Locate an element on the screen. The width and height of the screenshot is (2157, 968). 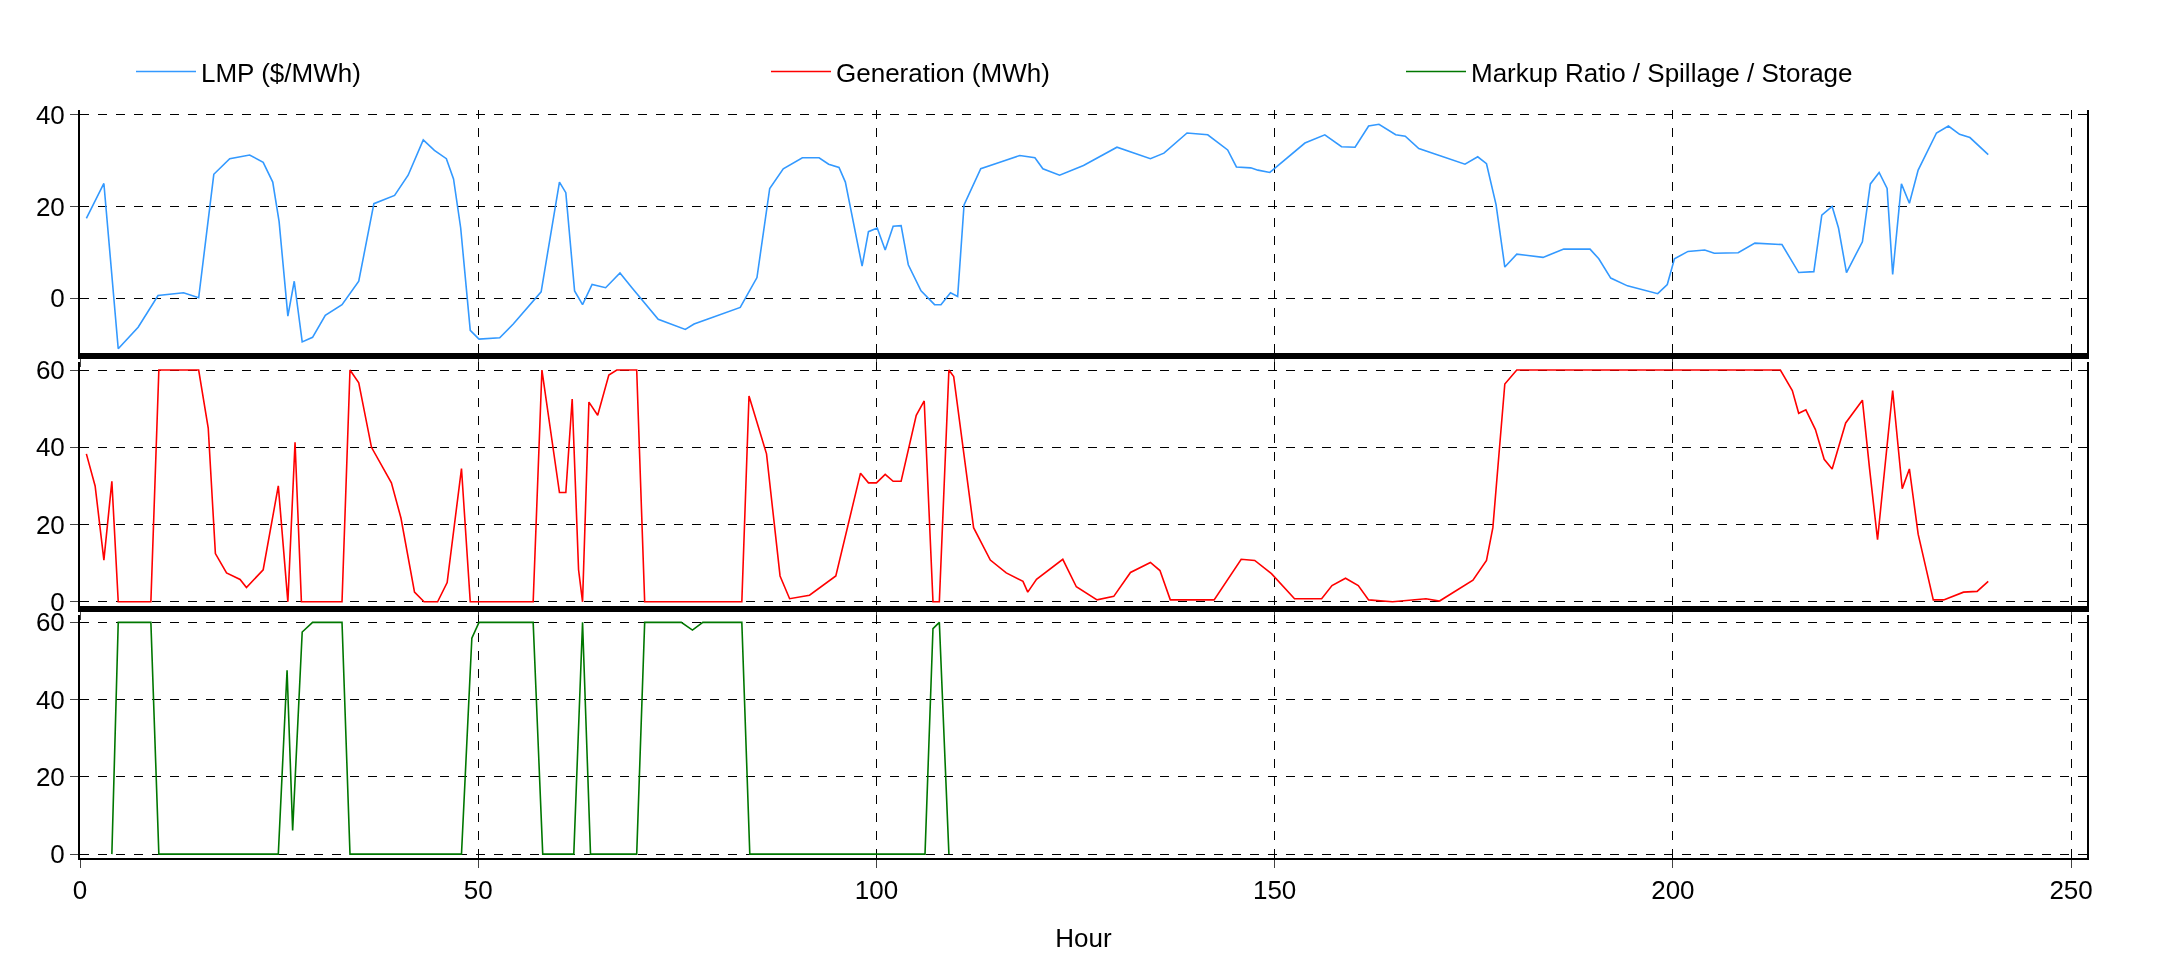
x-tick-label: 150 is located at coordinates (1274, 890).